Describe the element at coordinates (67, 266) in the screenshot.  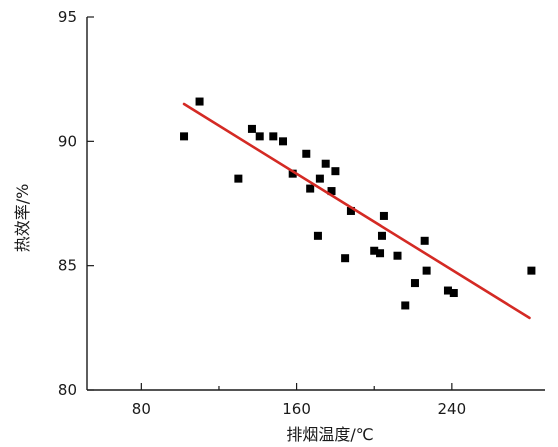
I see `y-tick-label: 85` at that location.